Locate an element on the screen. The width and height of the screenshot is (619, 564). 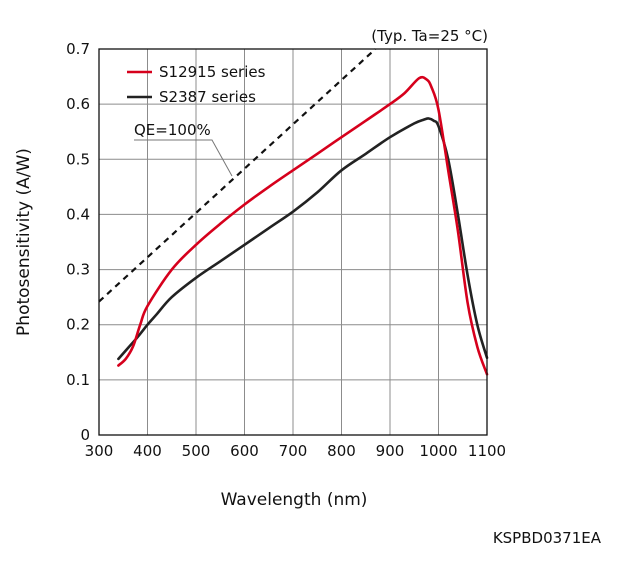
x-tick-label: 1000 is located at coordinates (438, 451).